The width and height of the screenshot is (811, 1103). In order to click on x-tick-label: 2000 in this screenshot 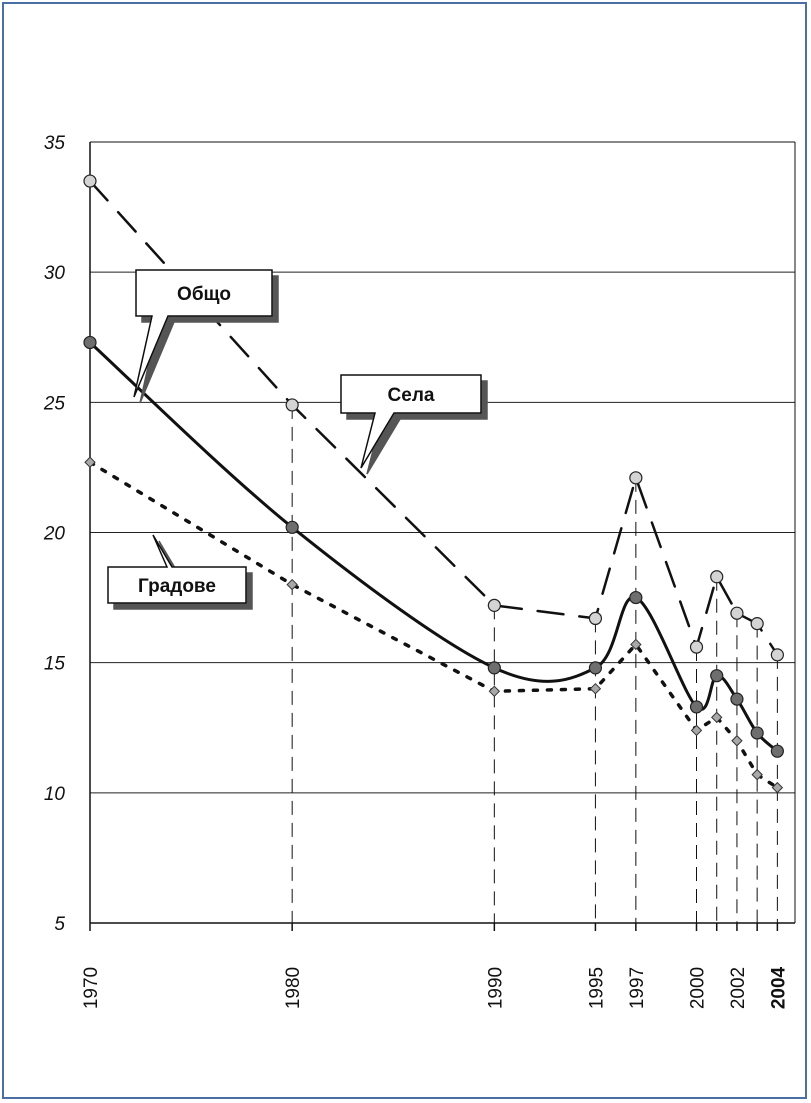, I will do `click(698, 988)`.